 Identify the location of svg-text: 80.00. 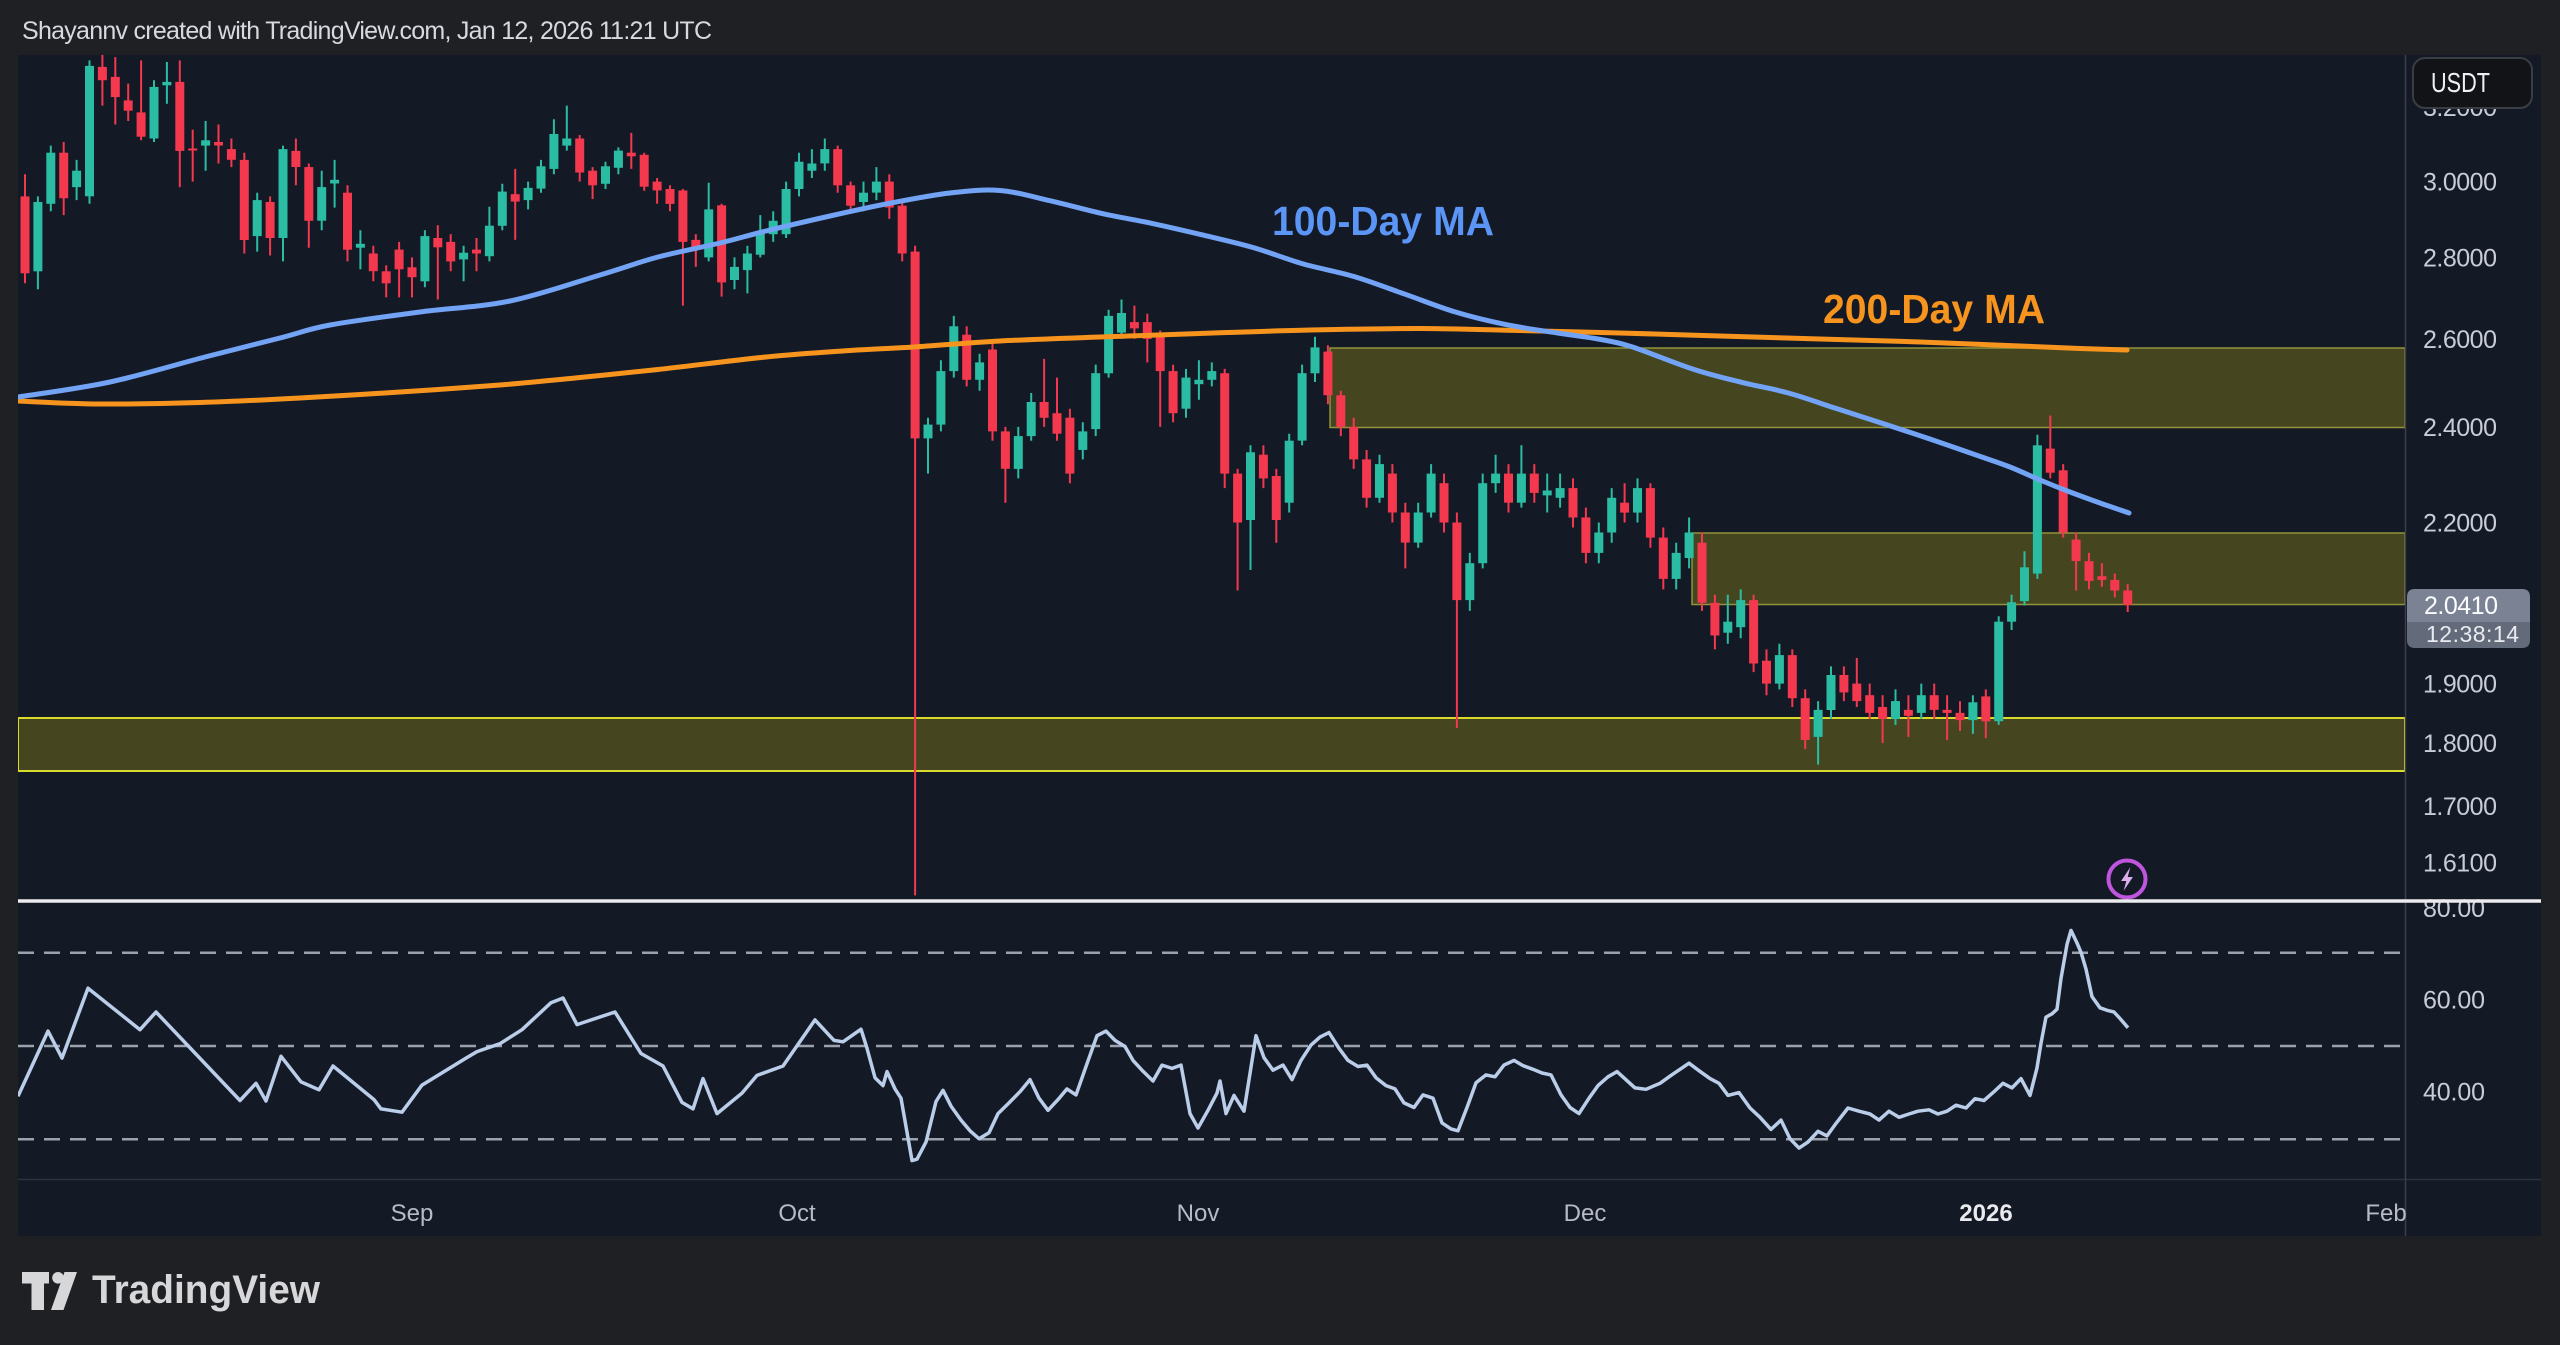
(2454, 909).